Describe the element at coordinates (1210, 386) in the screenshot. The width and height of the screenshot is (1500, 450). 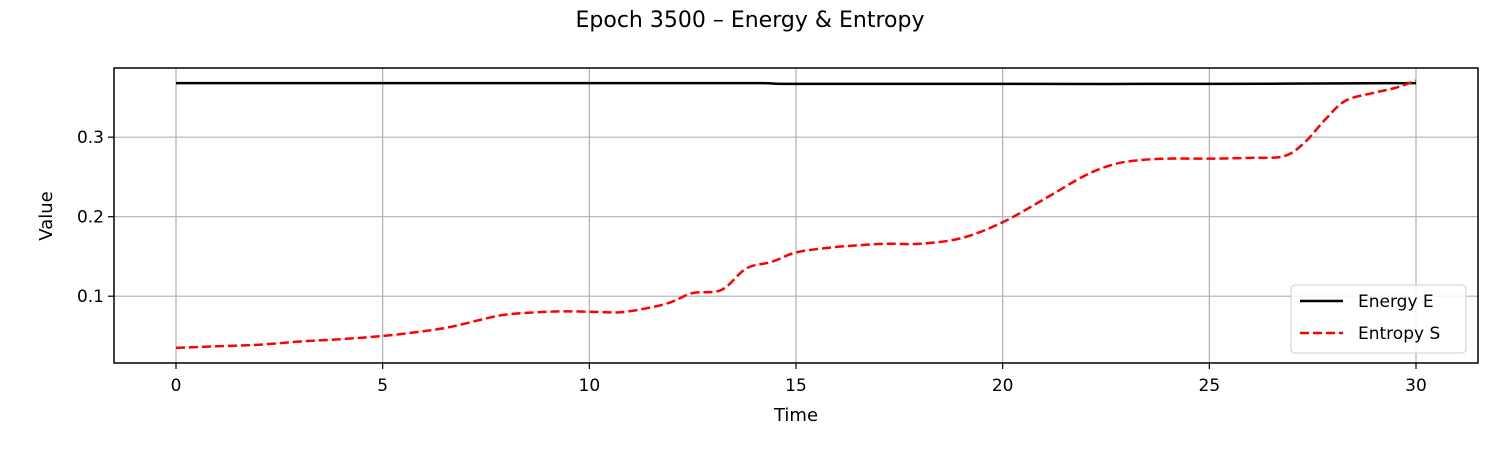
I see `x-tick-label: 25` at that location.